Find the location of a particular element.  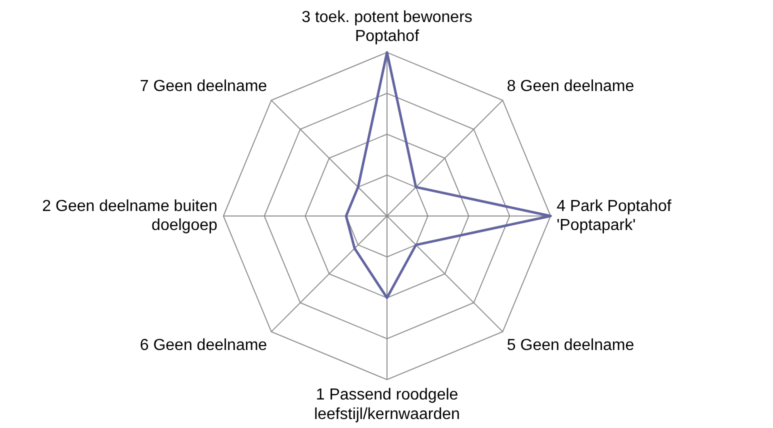

spoke-label: 3 toek. potent bewoners Poptahof is located at coordinates (387, 27).